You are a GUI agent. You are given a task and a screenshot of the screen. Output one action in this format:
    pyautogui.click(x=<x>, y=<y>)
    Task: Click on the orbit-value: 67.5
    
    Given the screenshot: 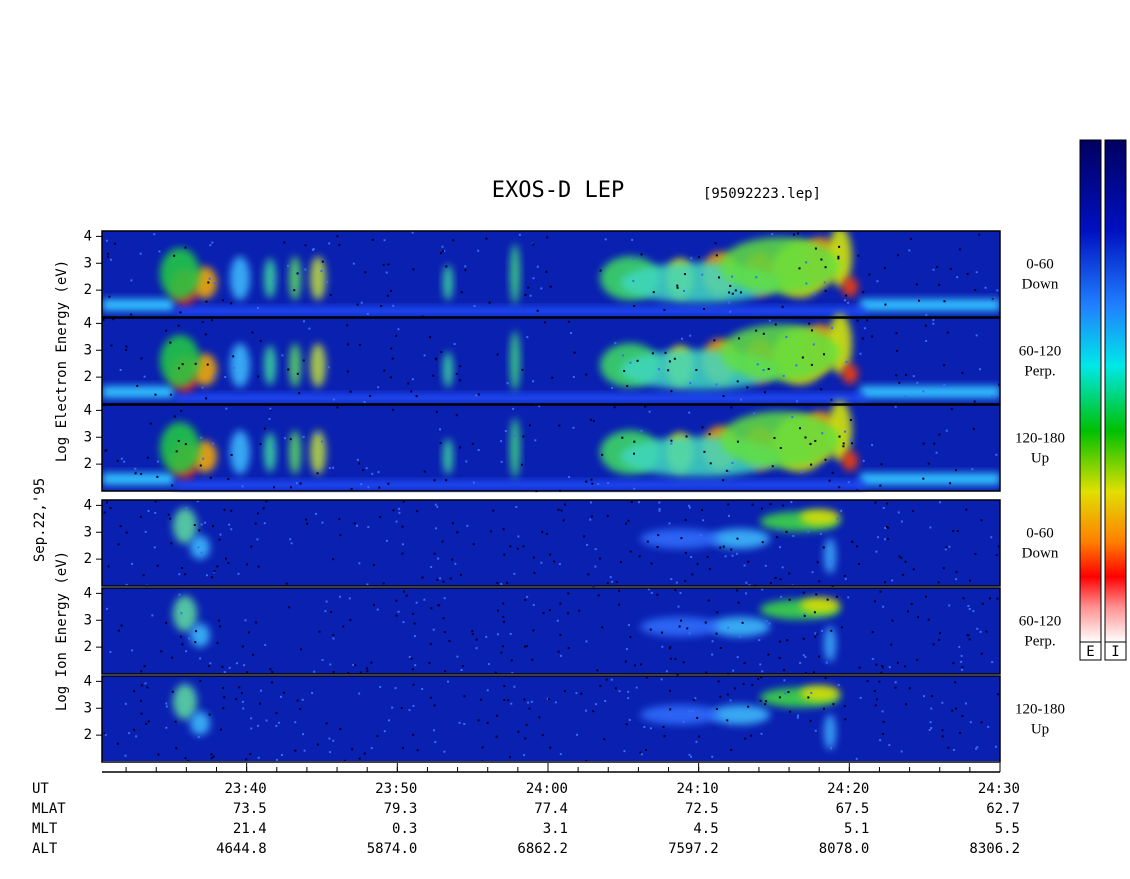 What is the action you would take?
    pyautogui.click(x=853, y=809)
    